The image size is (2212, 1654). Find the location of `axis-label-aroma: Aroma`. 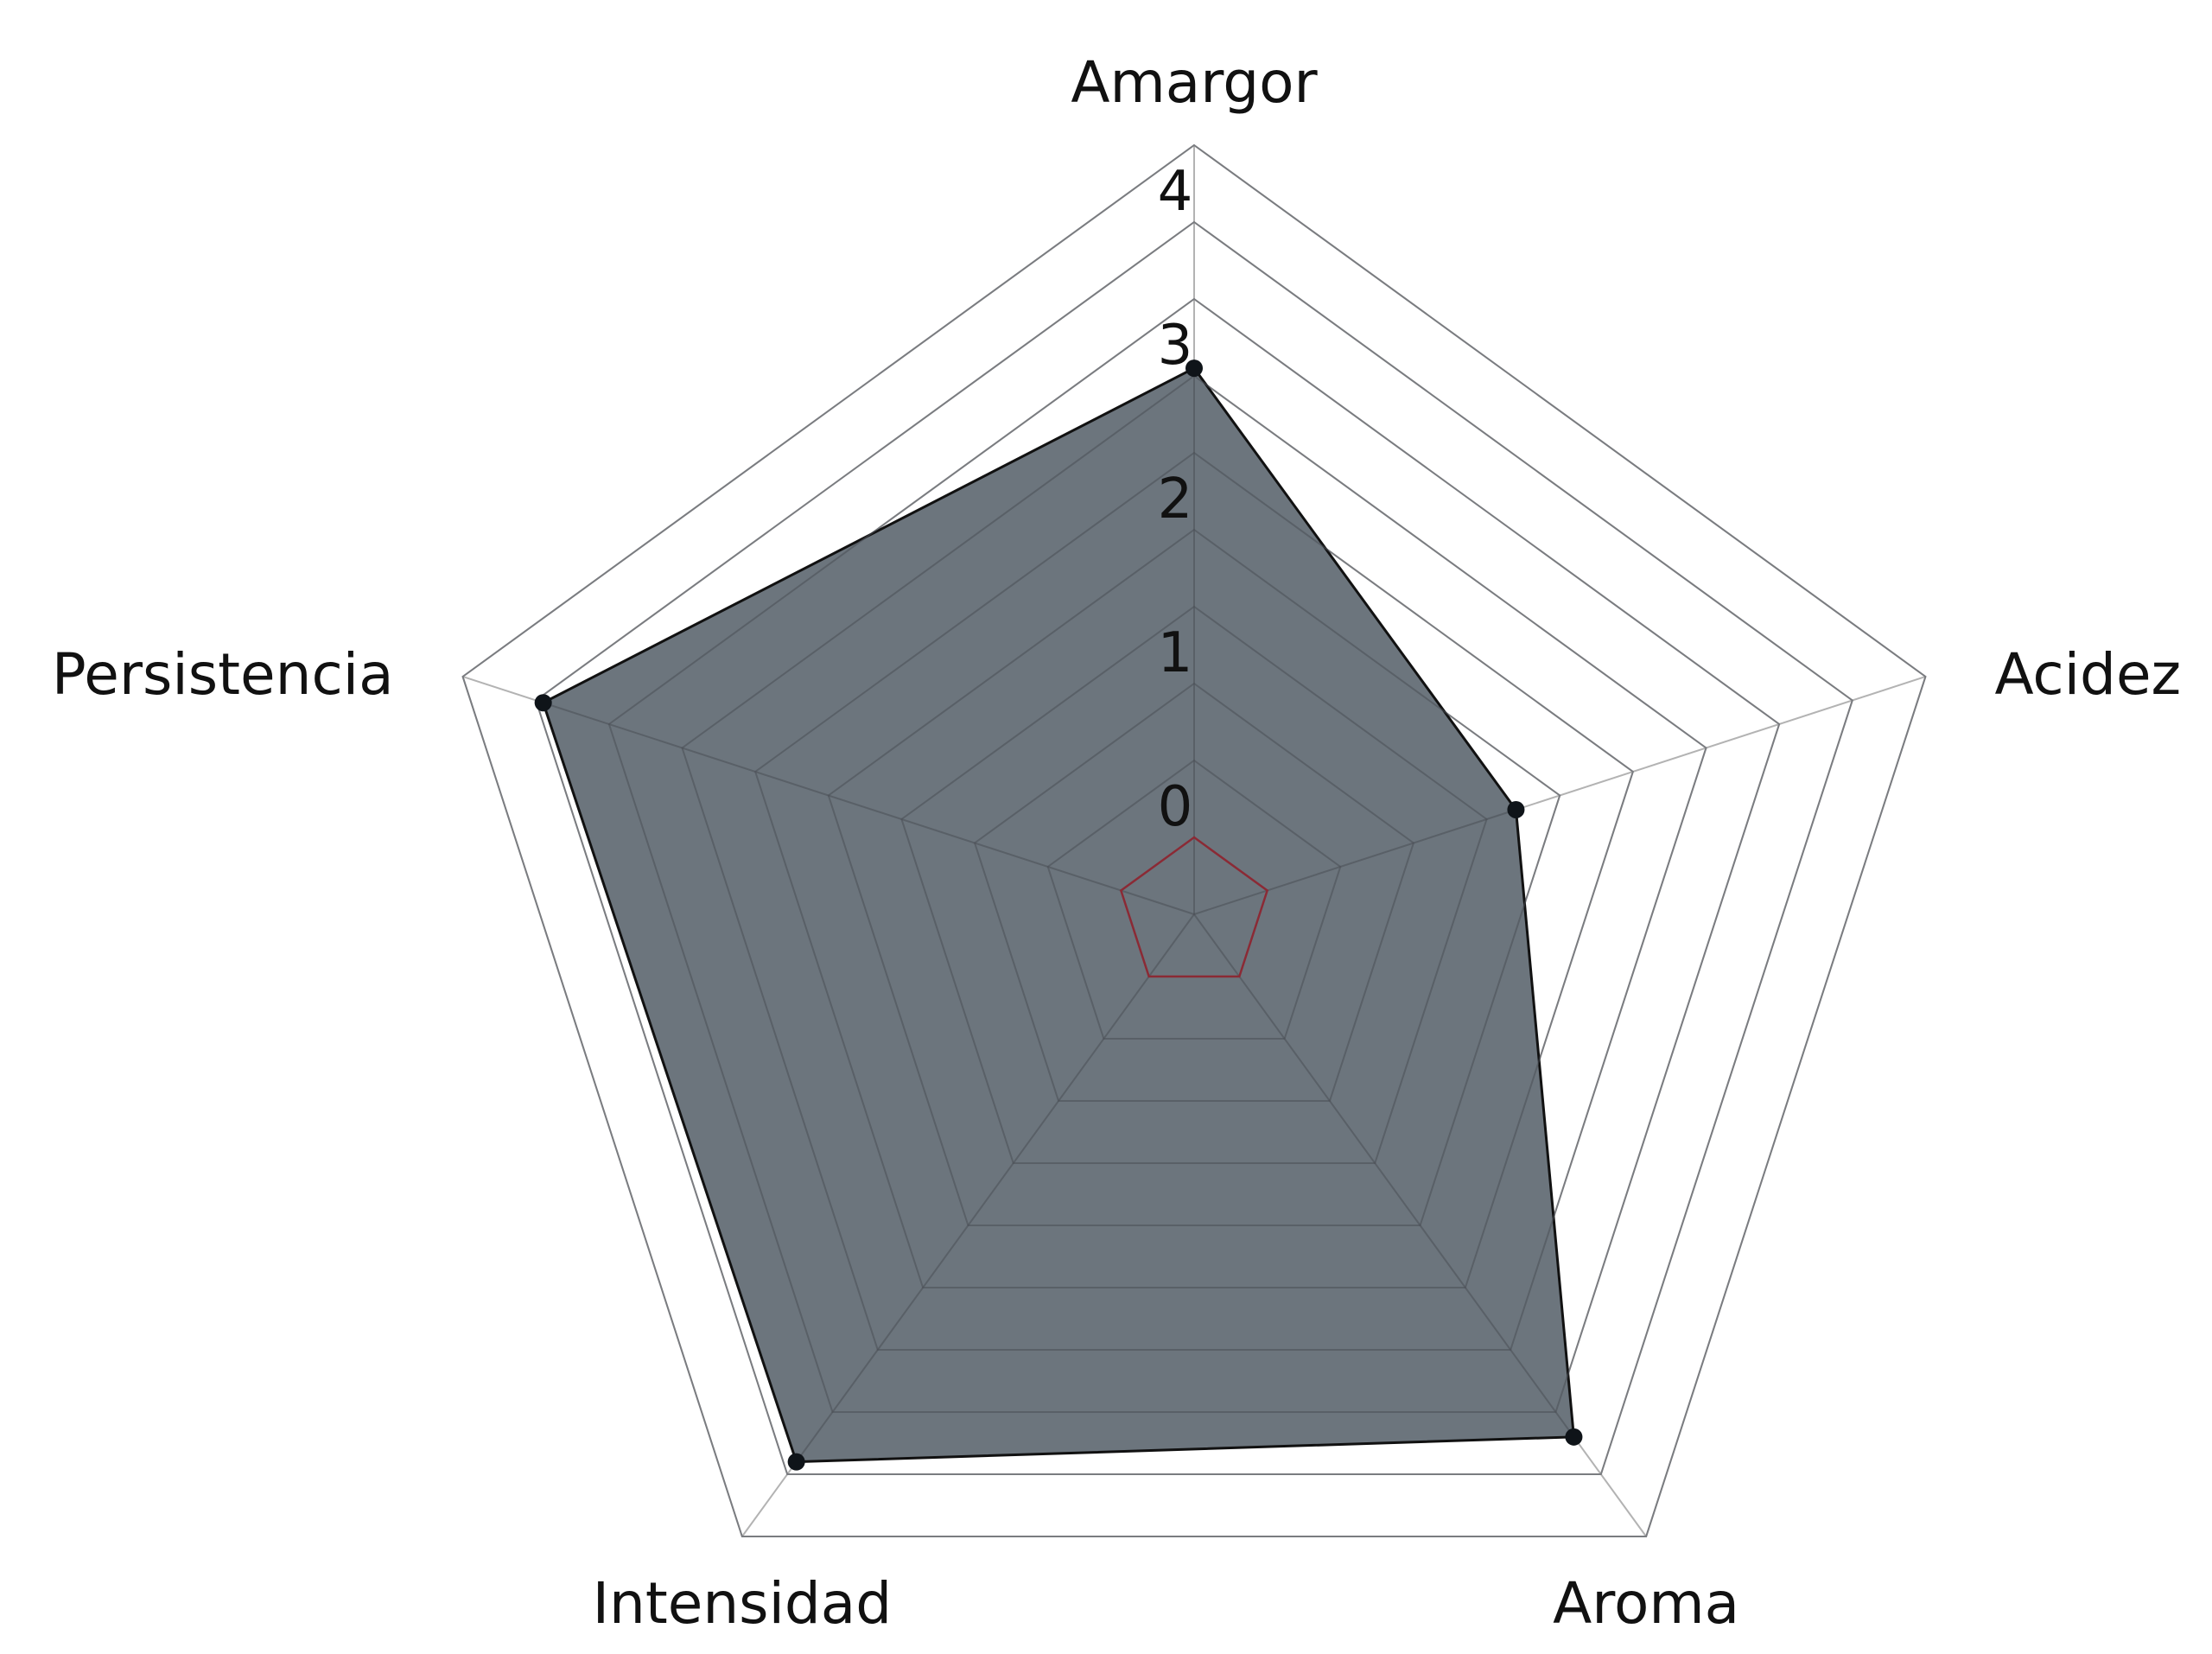

axis-label-aroma: Aroma is located at coordinates (1646, 1603).